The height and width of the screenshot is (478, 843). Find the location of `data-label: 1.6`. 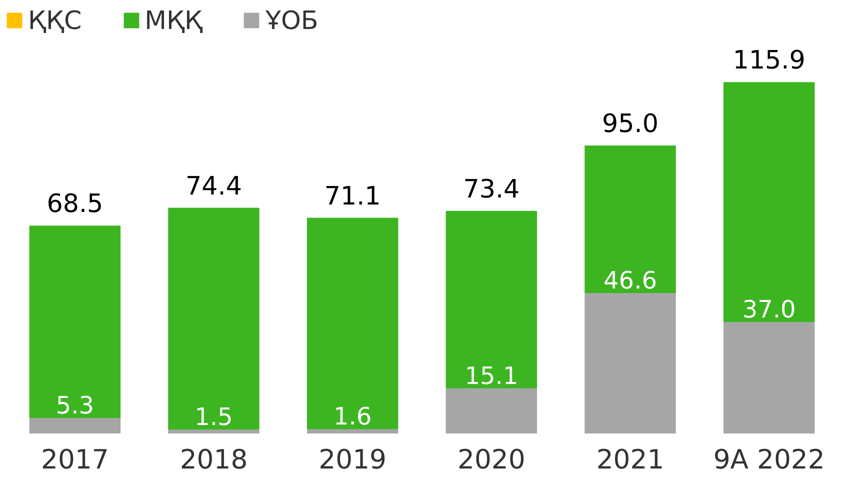

data-label: 1.6 is located at coordinates (353, 416).